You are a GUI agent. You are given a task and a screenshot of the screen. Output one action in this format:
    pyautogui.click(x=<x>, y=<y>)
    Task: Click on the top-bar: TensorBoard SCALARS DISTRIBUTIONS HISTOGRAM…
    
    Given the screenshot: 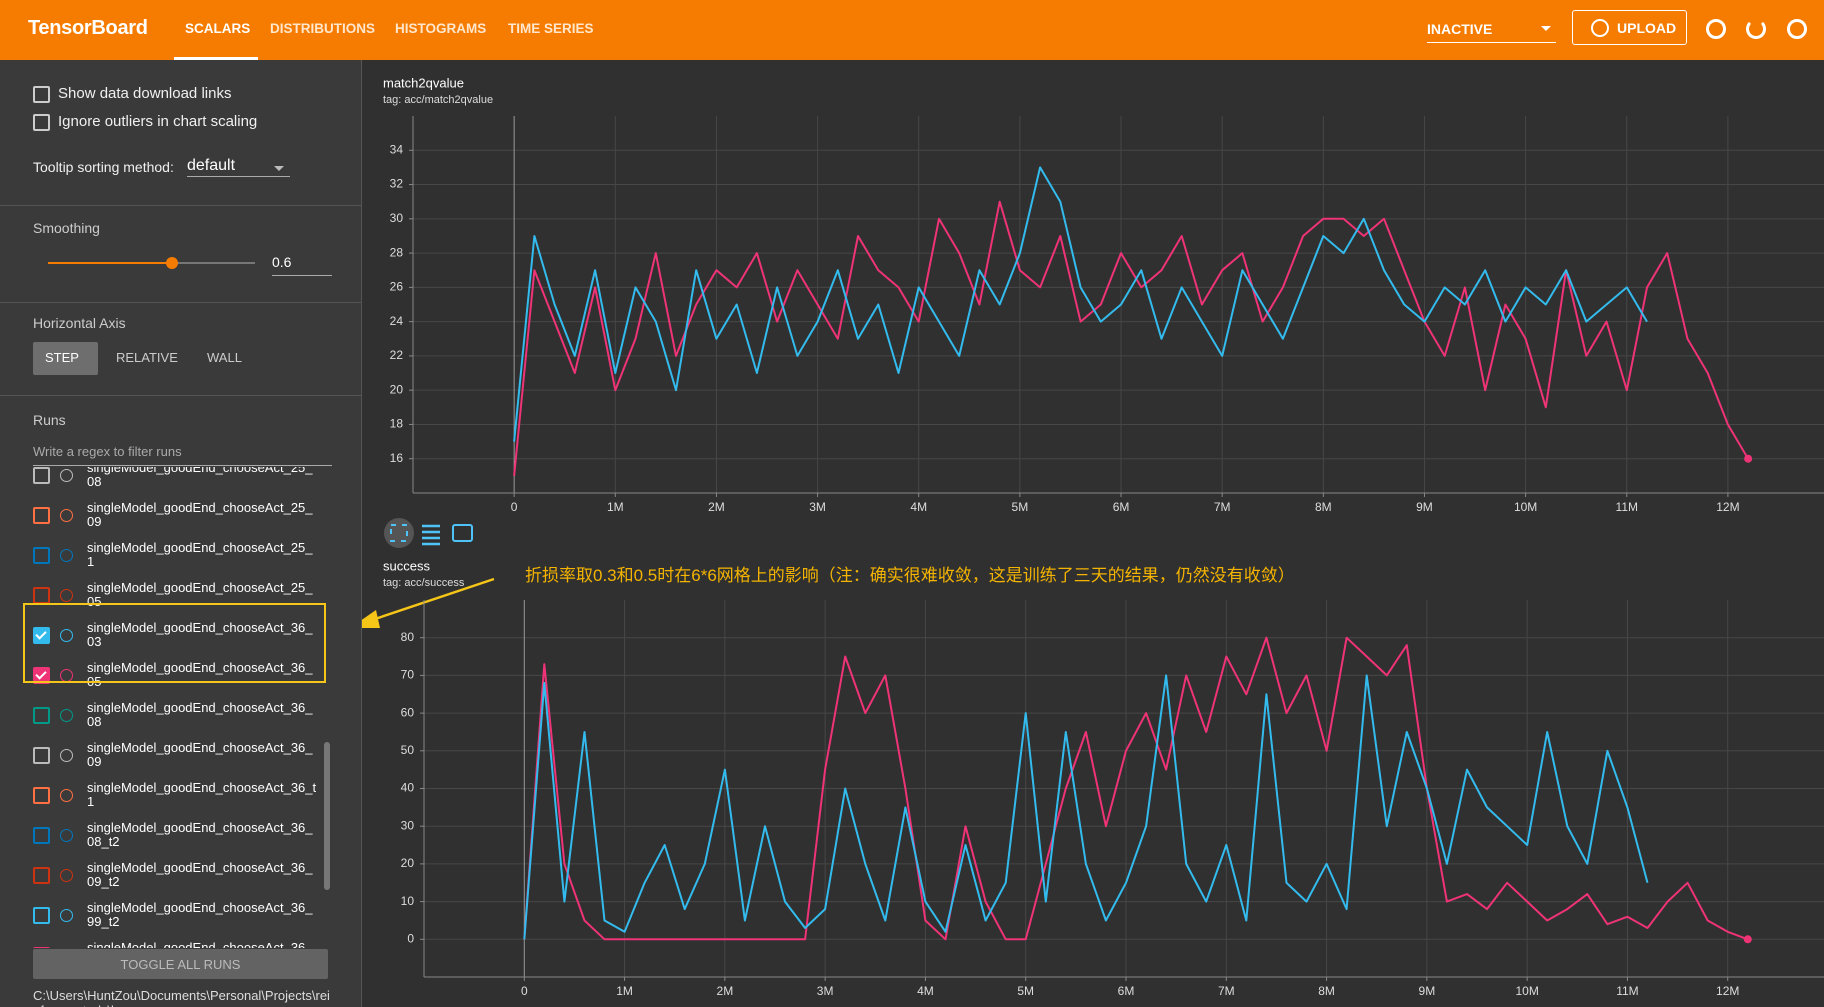 What is the action you would take?
    pyautogui.click(x=912, y=30)
    